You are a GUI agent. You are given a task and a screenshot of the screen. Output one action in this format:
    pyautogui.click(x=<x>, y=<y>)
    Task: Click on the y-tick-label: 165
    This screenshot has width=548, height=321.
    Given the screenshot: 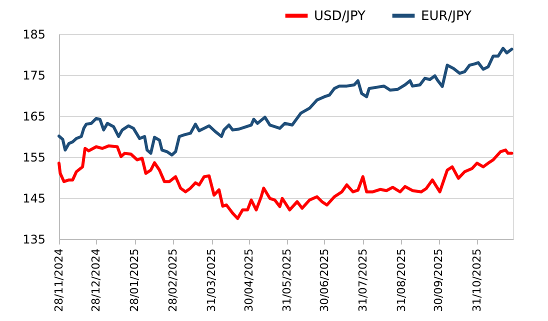 What is the action you would take?
    pyautogui.click(x=34, y=117)
    